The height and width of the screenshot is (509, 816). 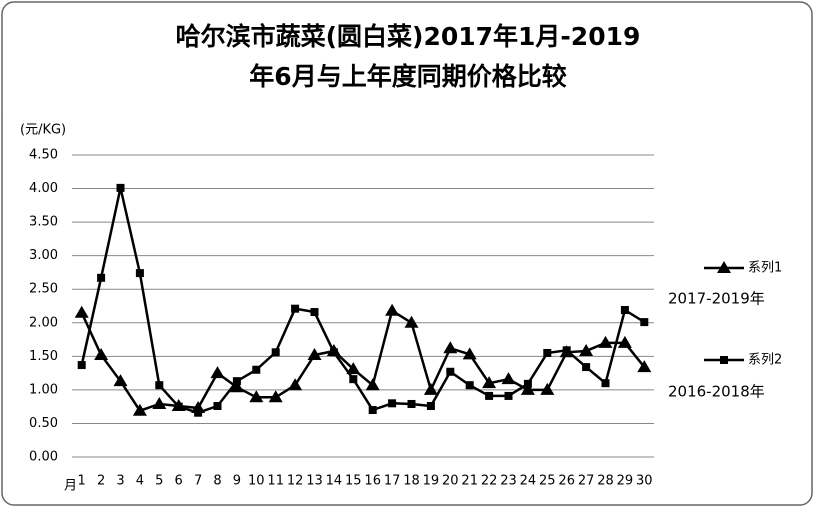 I want to click on x-tick-label: 5, so click(x=159, y=481).